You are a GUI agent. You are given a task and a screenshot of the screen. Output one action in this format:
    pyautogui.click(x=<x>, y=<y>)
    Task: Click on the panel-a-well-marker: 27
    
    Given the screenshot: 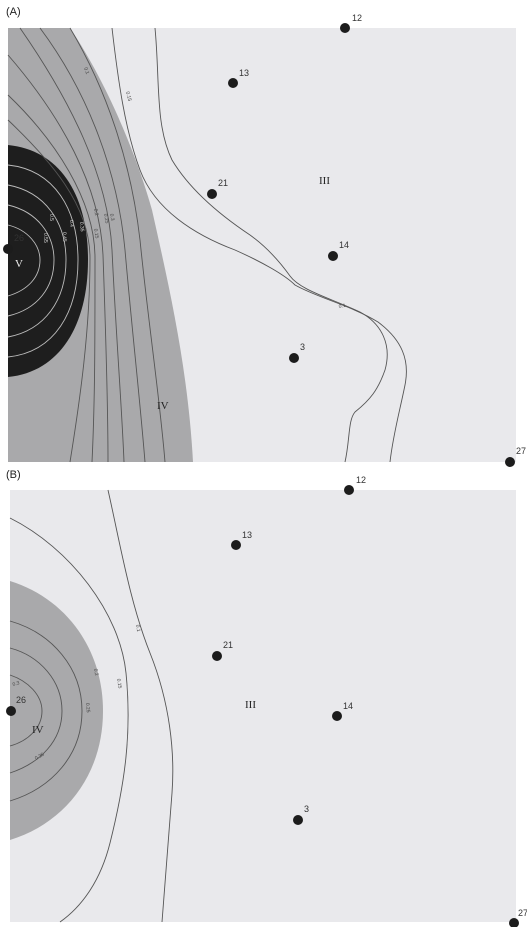 What is the action you would take?
    pyautogui.click(x=515, y=456)
    